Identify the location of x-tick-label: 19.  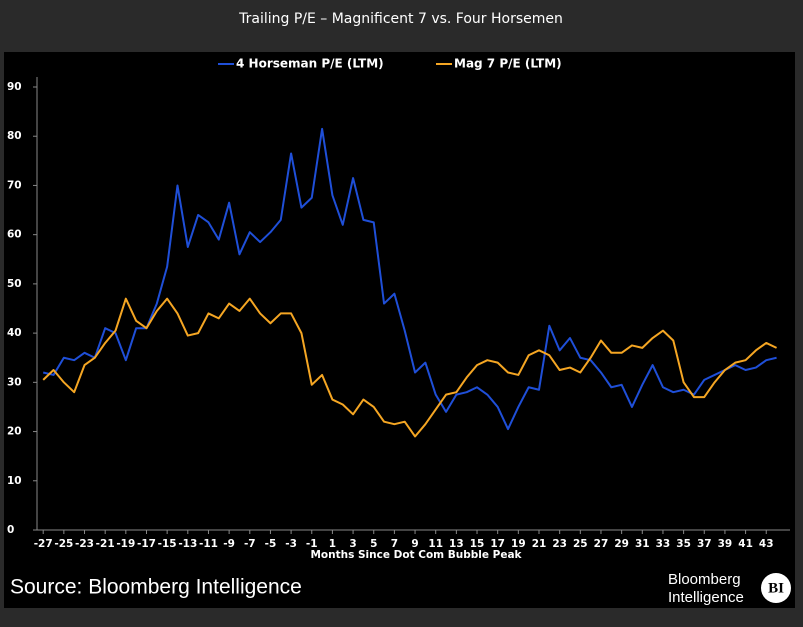
(518, 544).